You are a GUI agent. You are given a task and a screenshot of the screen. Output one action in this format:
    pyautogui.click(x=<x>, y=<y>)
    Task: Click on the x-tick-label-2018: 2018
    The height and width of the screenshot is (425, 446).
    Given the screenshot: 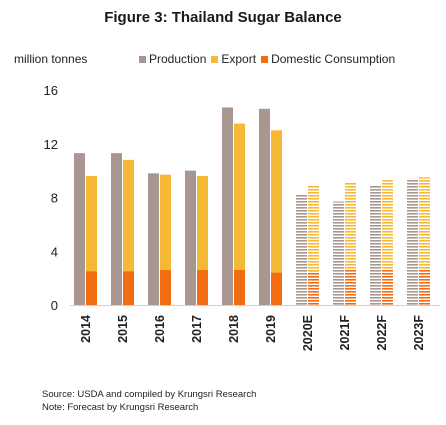 What is the action you would take?
    pyautogui.click(x=234, y=329)
    